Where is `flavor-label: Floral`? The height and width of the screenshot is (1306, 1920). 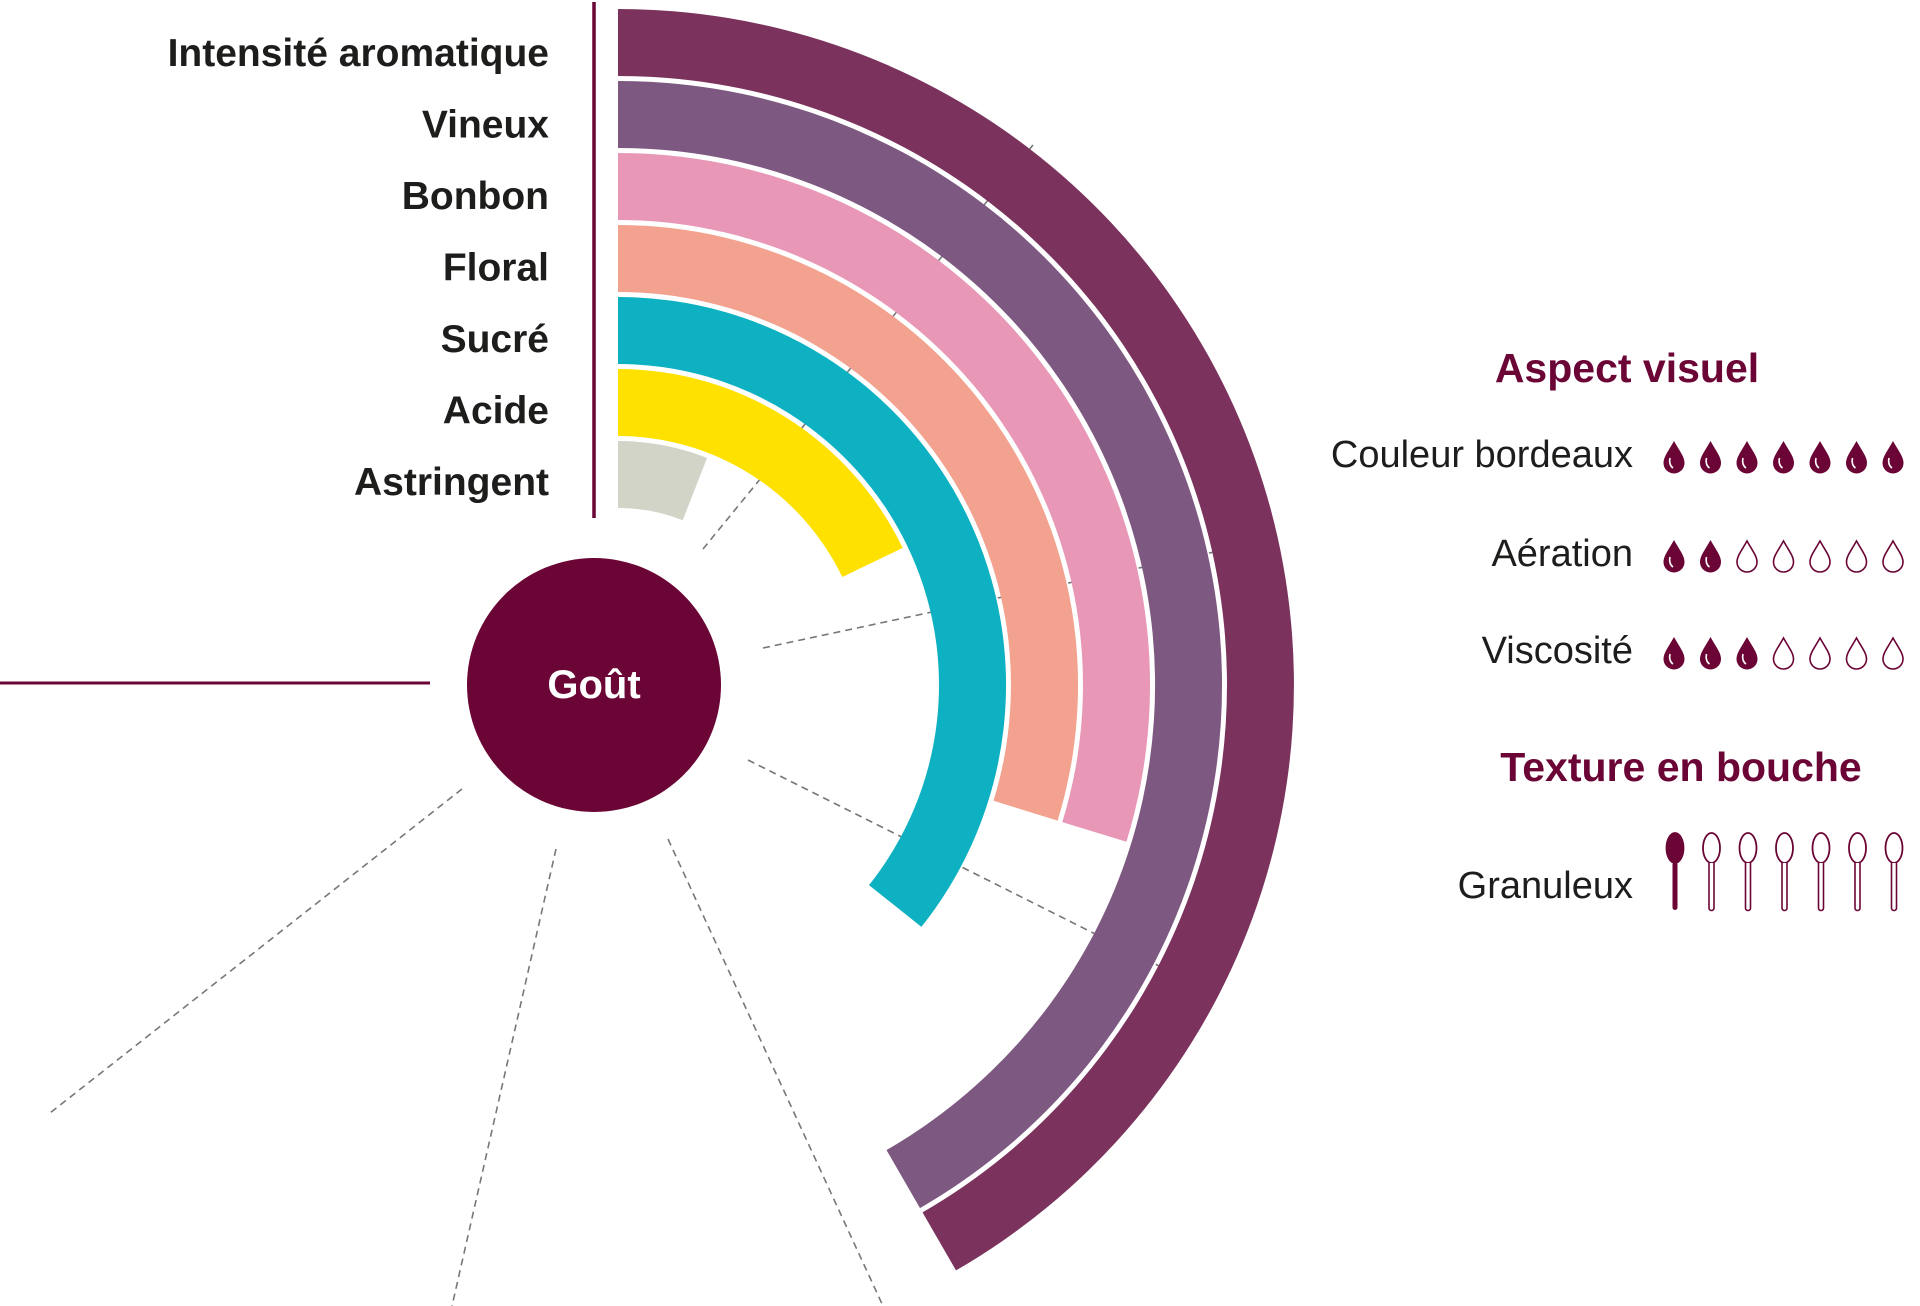 flavor-label: Floral is located at coordinates (496, 268).